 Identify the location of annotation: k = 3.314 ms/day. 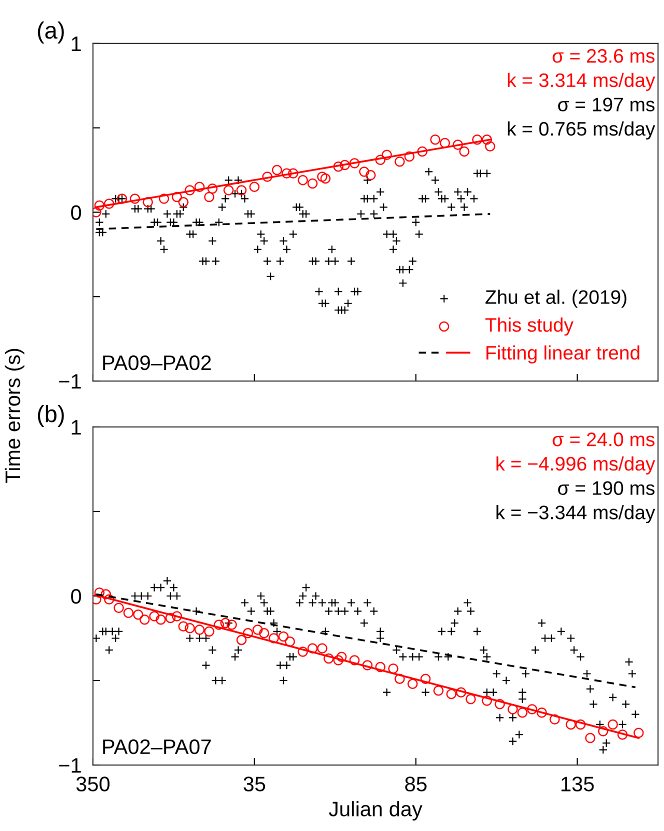
(582, 81).